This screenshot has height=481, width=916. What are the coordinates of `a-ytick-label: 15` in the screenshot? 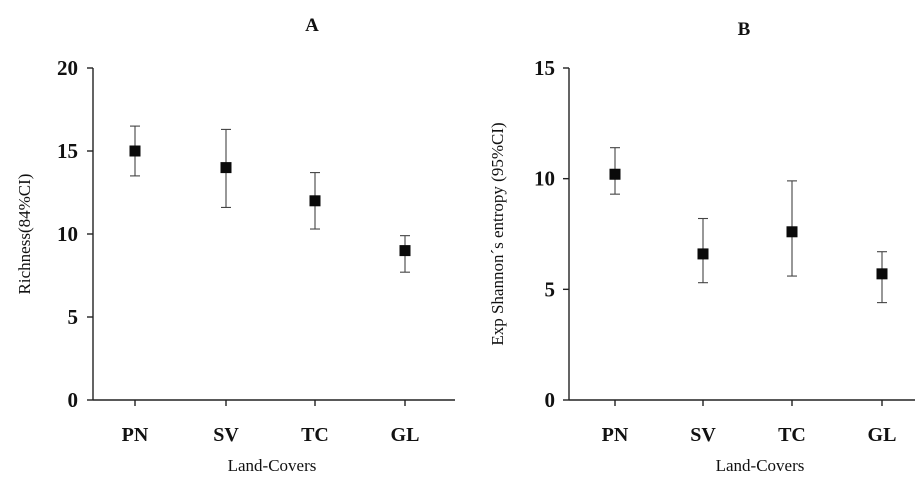 It's located at (67, 151).